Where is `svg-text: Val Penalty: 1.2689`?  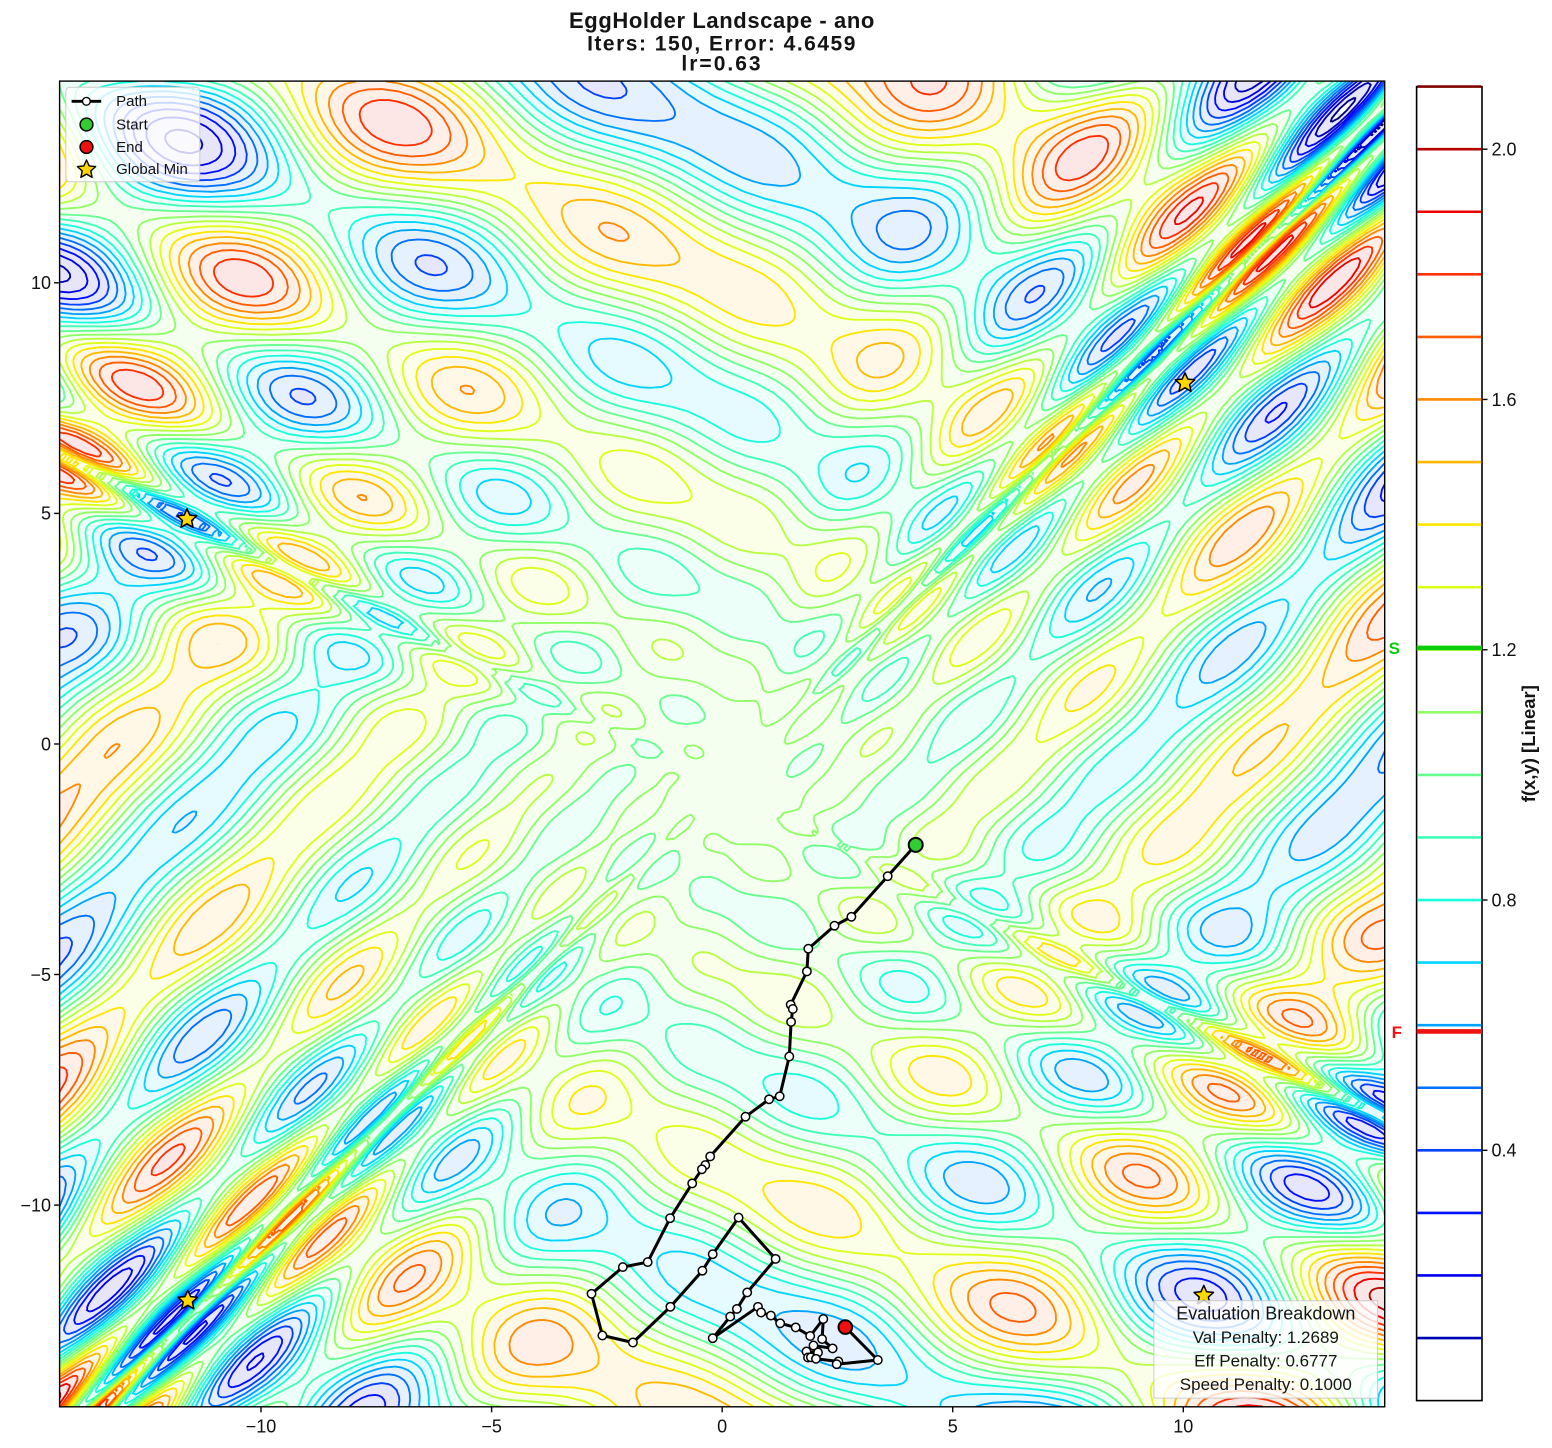 svg-text: Val Penalty: 1.2689 is located at coordinates (1266, 1337).